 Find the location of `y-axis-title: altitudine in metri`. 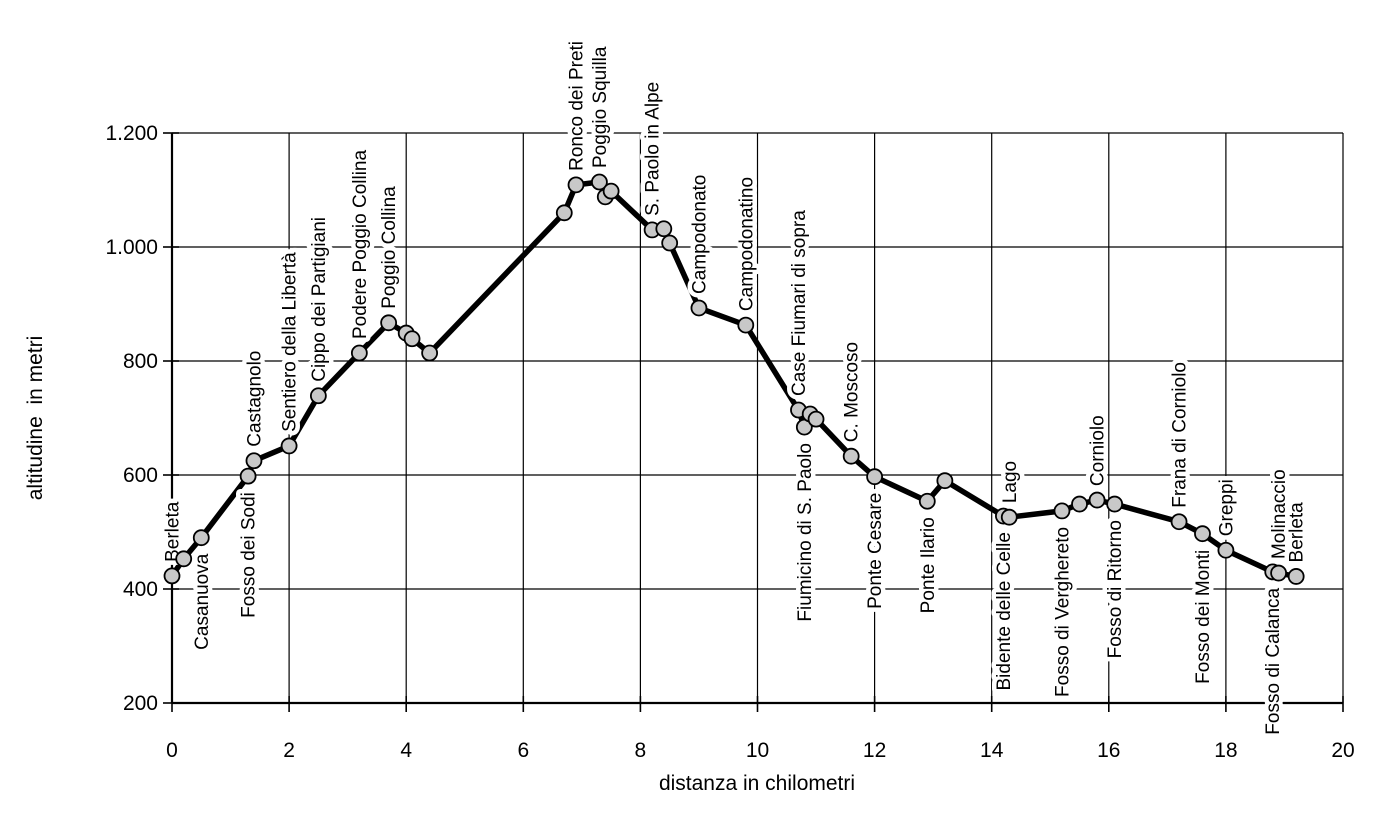

y-axis-title: altitudine in metri is located at coordinates (35, 418).